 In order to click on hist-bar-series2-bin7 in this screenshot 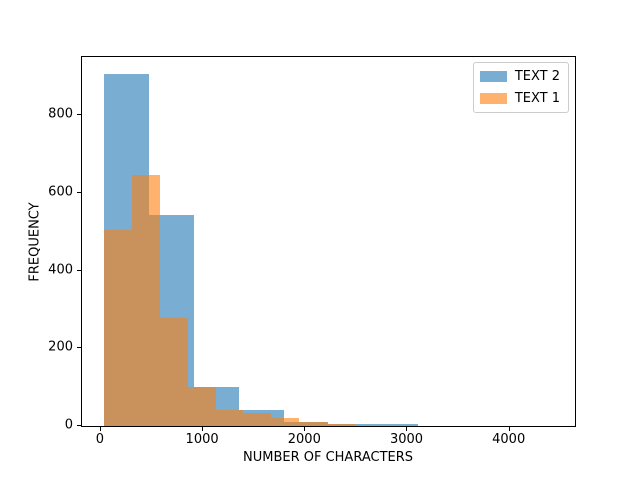, I will do `click(285, 421)`.